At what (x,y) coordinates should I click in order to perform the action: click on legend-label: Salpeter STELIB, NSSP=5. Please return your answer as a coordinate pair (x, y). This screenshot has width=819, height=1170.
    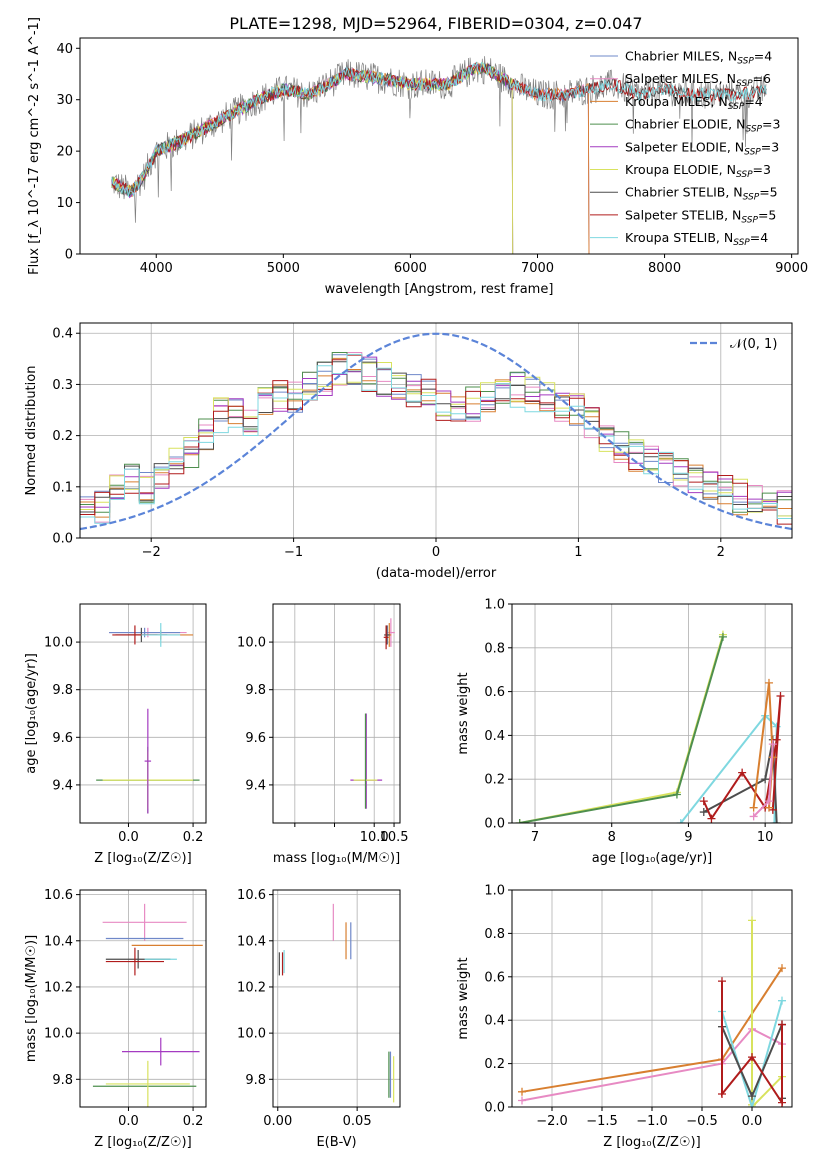
    Looking at the image, I should click on (700, 216).